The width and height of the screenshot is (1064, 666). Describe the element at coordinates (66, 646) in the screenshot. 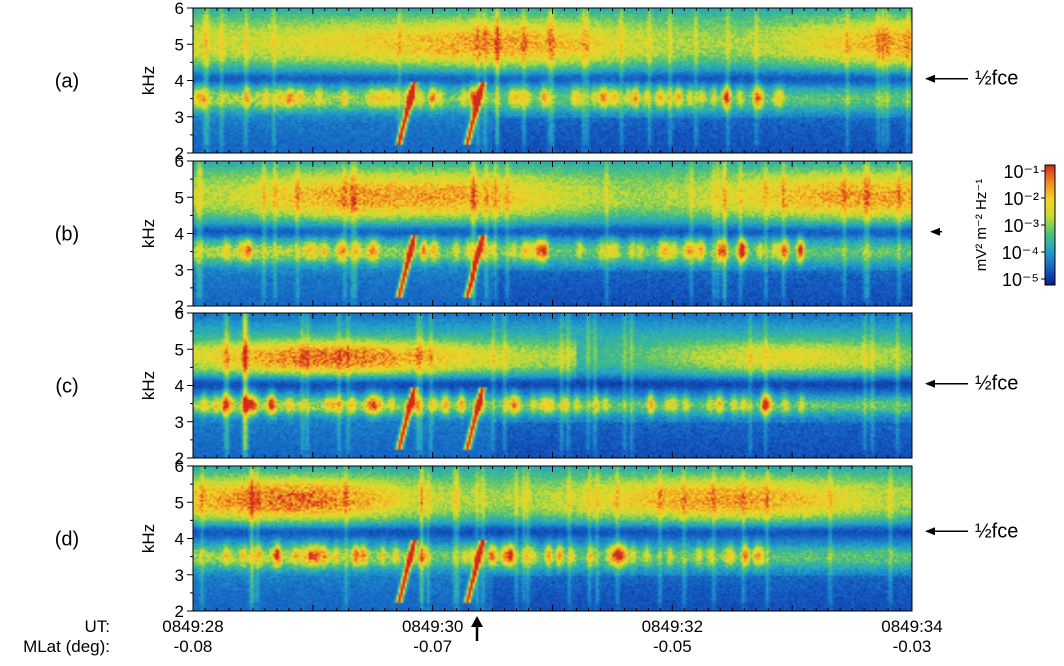

I see `mlat-axis-label: MLat (deg):` at that location.